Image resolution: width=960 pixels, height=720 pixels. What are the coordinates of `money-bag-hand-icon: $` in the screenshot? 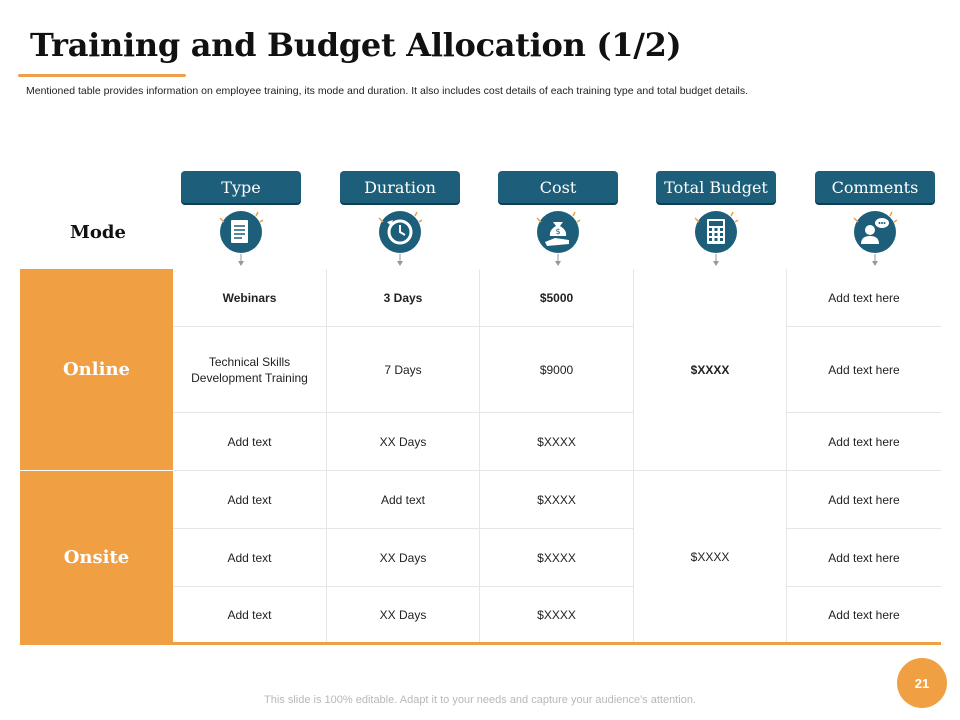 It's located at (558, 238).